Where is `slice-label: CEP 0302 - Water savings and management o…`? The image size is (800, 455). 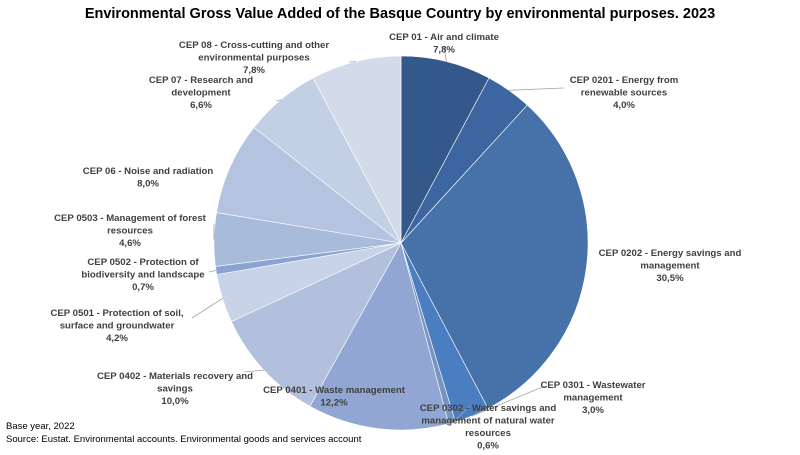
slice-label: CEP 0302 - Water savings and management o… is located at coordinates (488, 427).